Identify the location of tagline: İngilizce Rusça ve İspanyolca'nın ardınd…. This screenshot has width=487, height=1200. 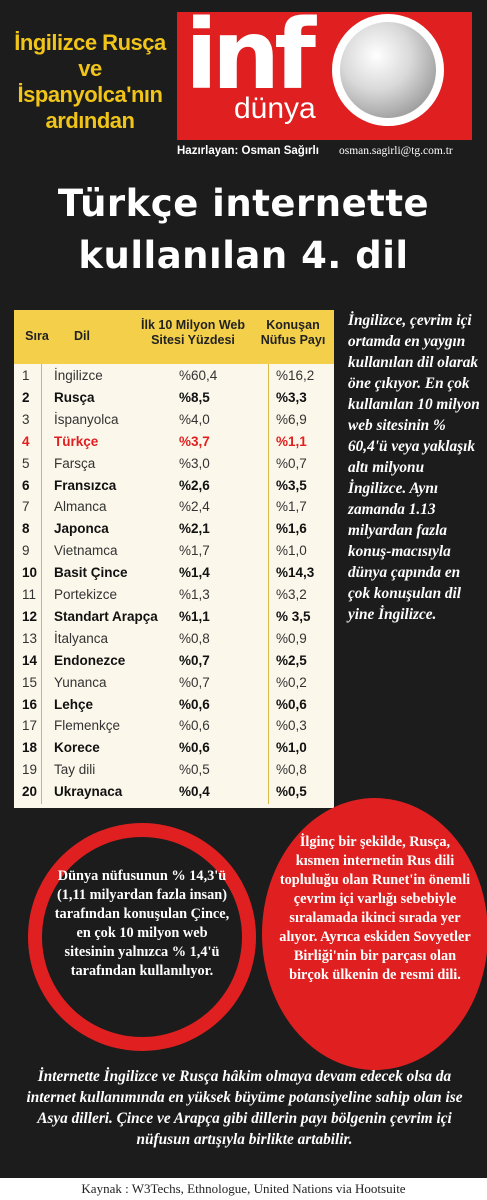
(90, 81).